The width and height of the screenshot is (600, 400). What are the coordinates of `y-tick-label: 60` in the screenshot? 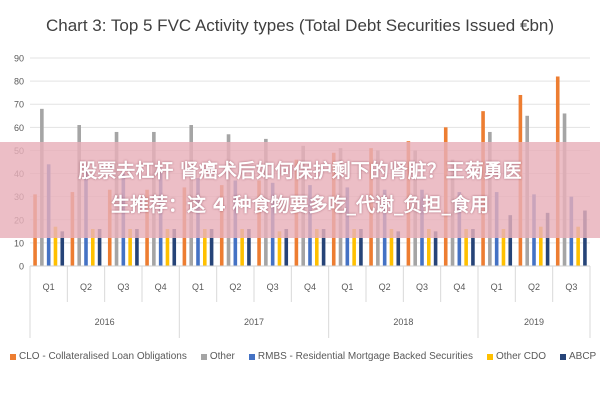 It's located at (19, 128).